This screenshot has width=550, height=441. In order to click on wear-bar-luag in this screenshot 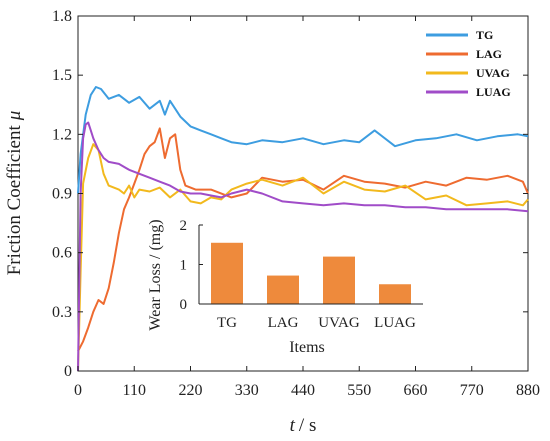, I will do `click(395, 294)`.